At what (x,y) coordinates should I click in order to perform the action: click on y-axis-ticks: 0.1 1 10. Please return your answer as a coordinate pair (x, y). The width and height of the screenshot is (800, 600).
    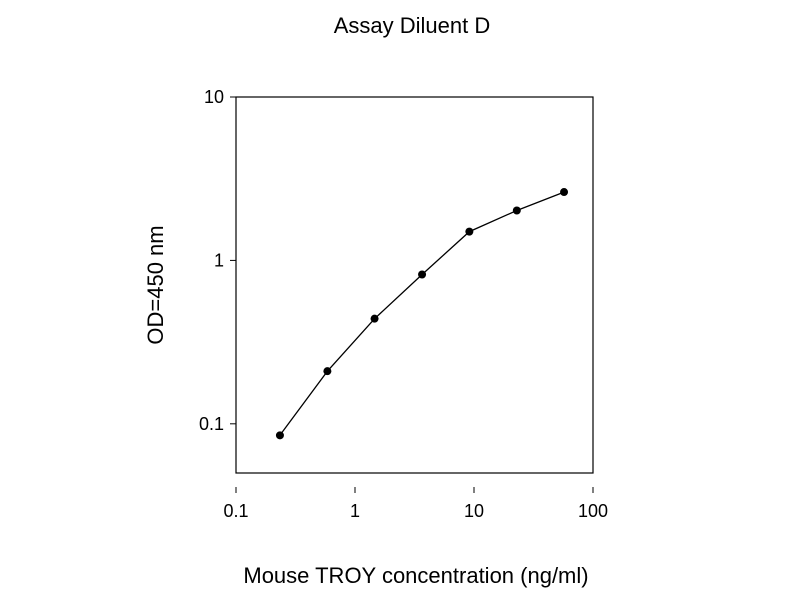
    Looking at the image, I should click on (217, 260).